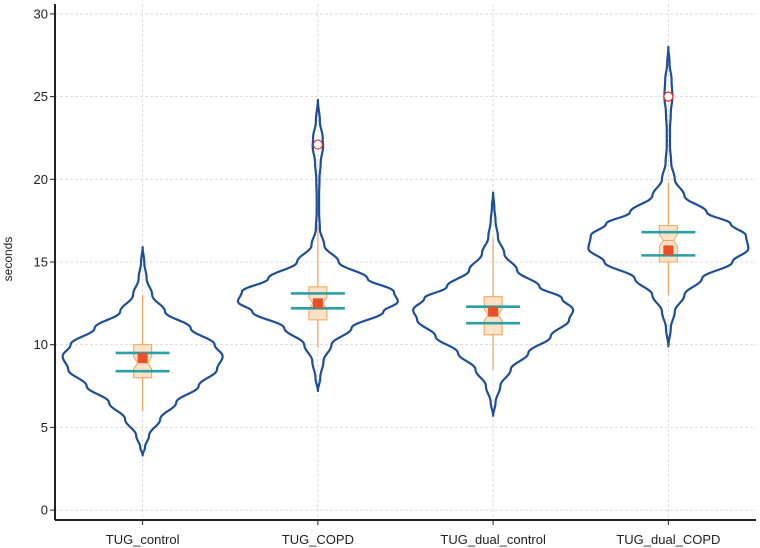 The image size is (760, 548). I want to click on y-tick-label: 10, so click(41, 344).